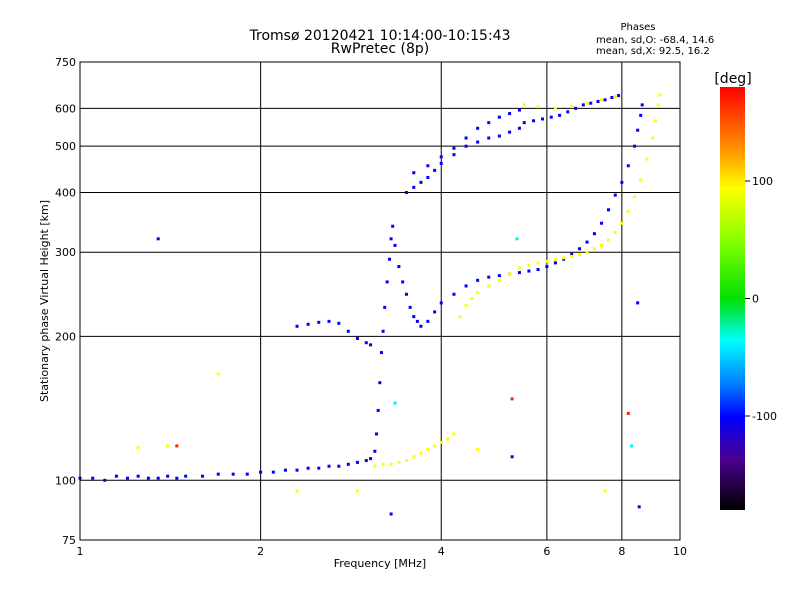  Describe the element at coordinates (680, 551) in the screenshot. I see `x-tick-label: 10` at that location.